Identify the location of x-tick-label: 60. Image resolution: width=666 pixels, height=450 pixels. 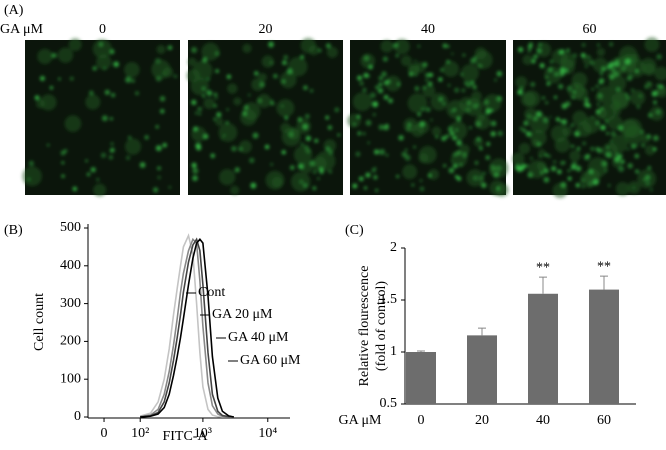
(604, 420).